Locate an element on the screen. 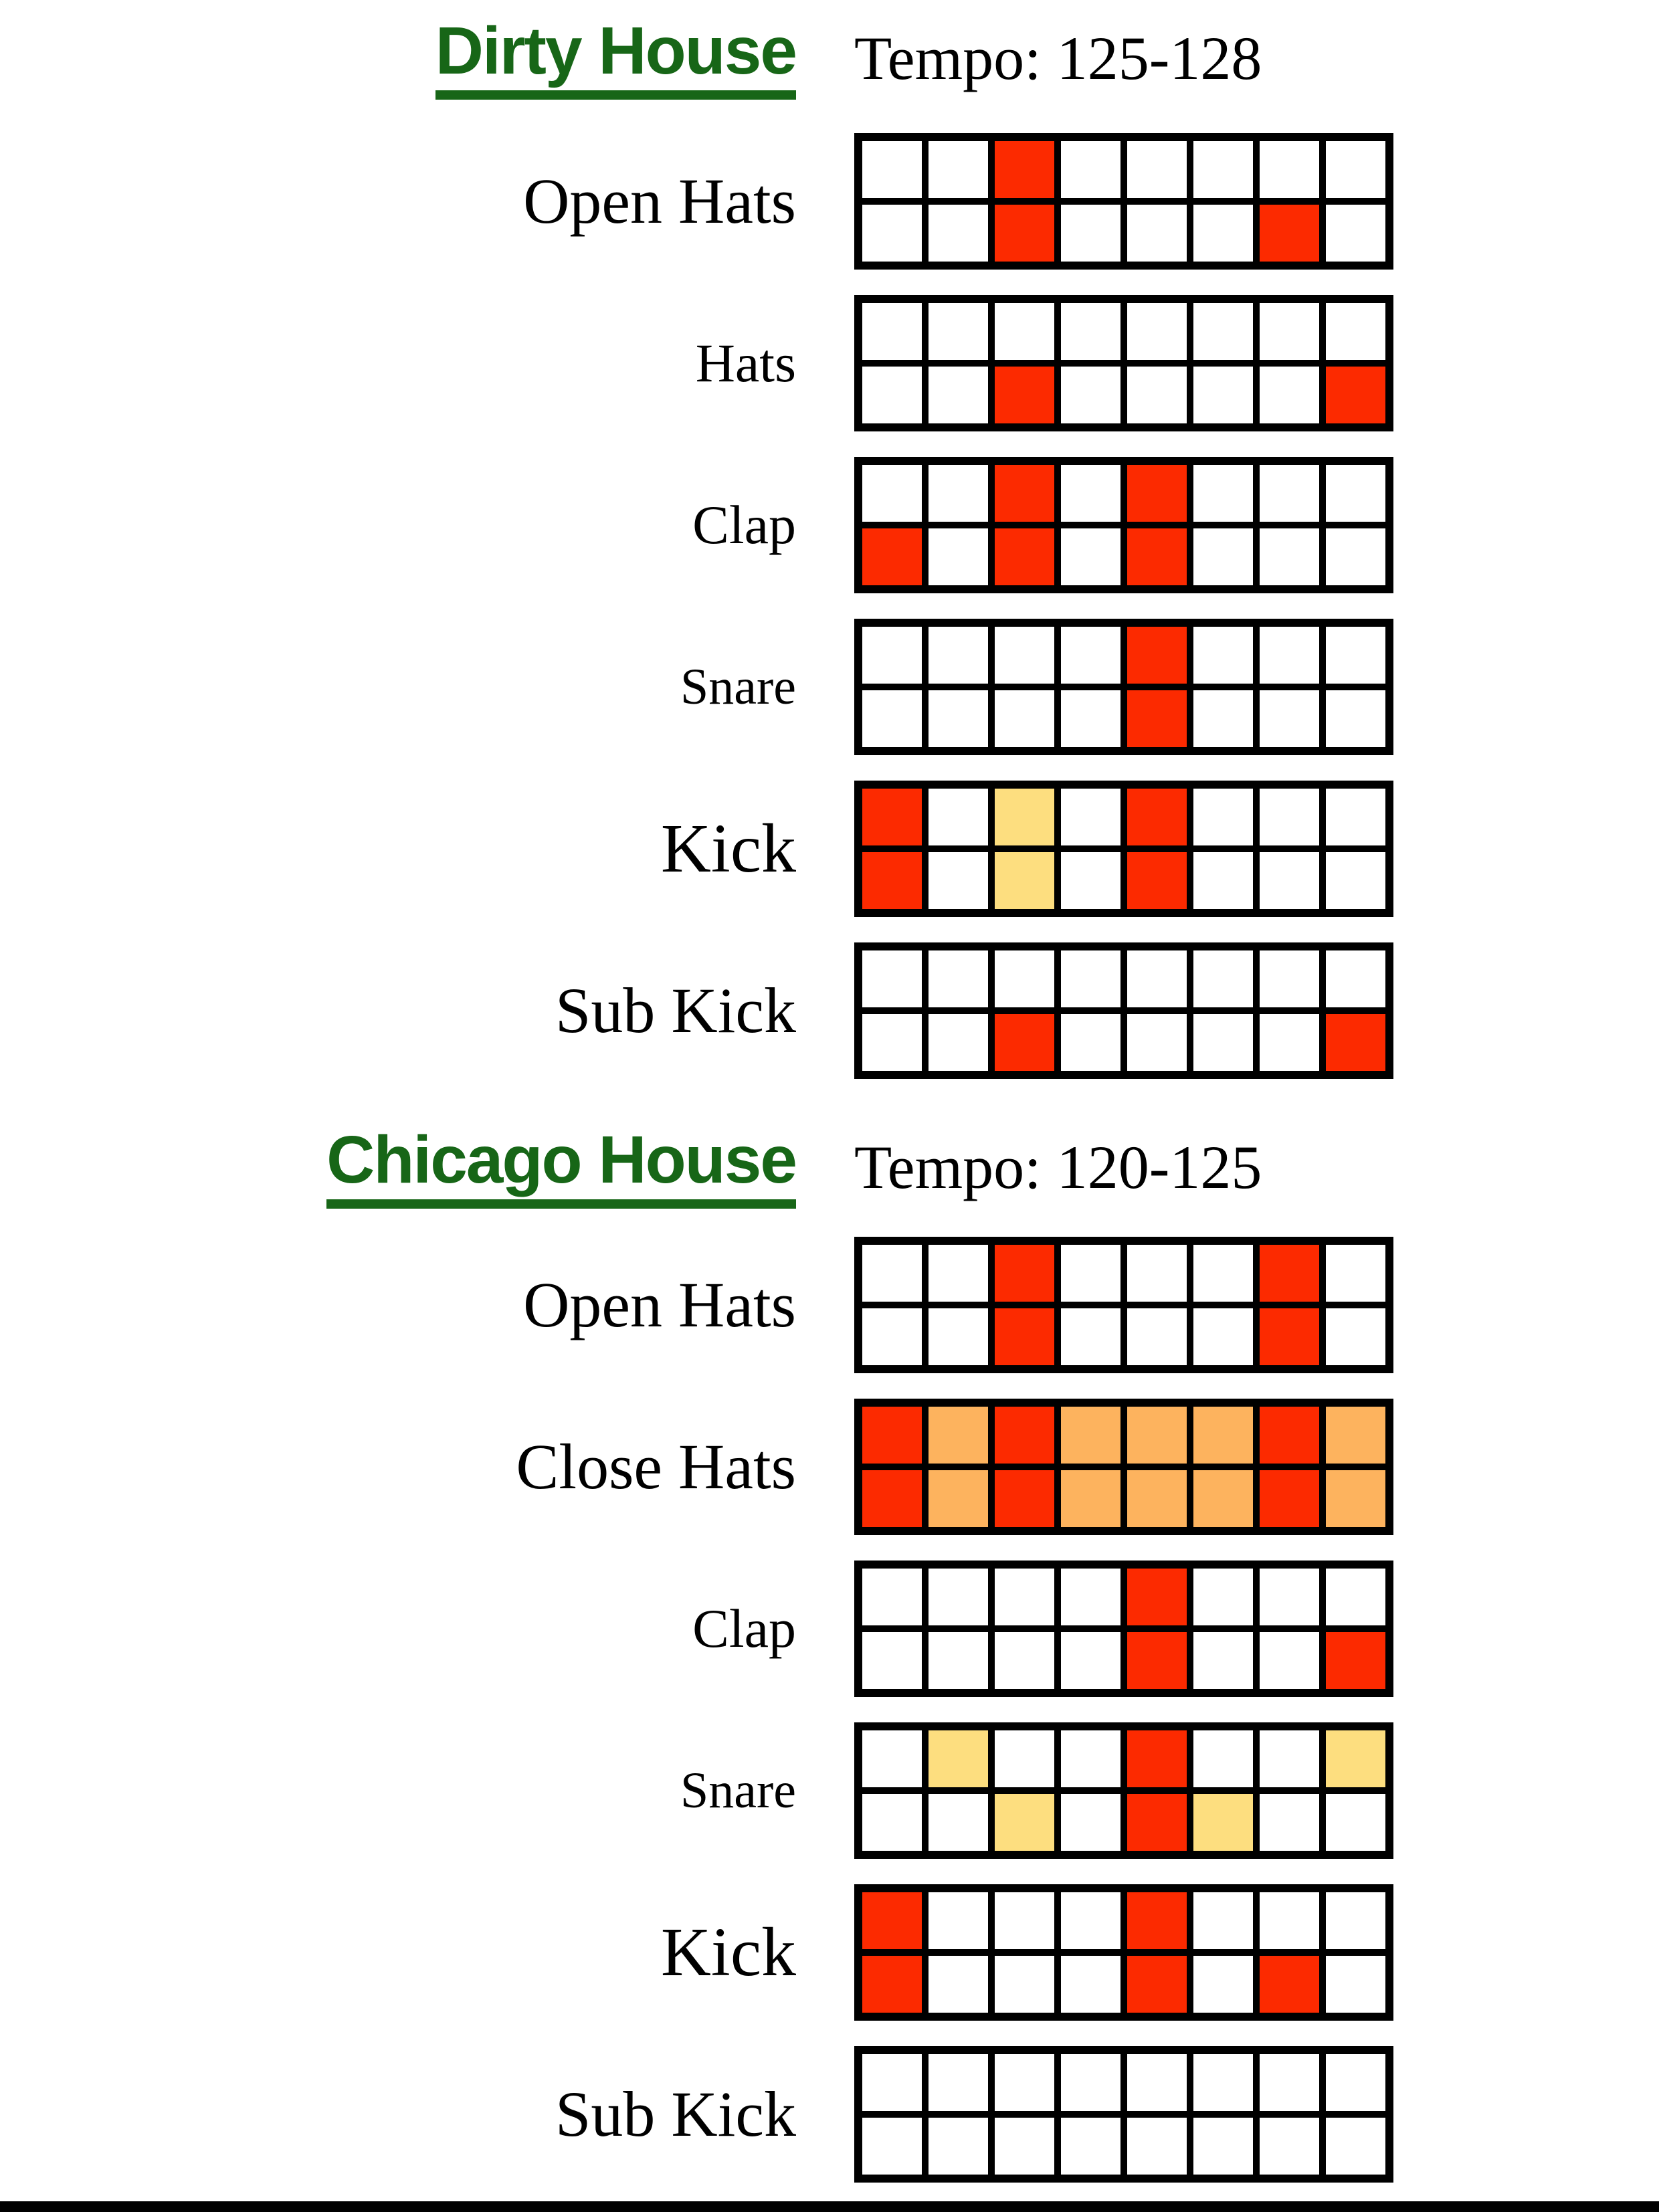 This screenshot has height=2212, width=1659. section-header: Dirty House Tempo: 125-128 is located at coordinates (829, 59).